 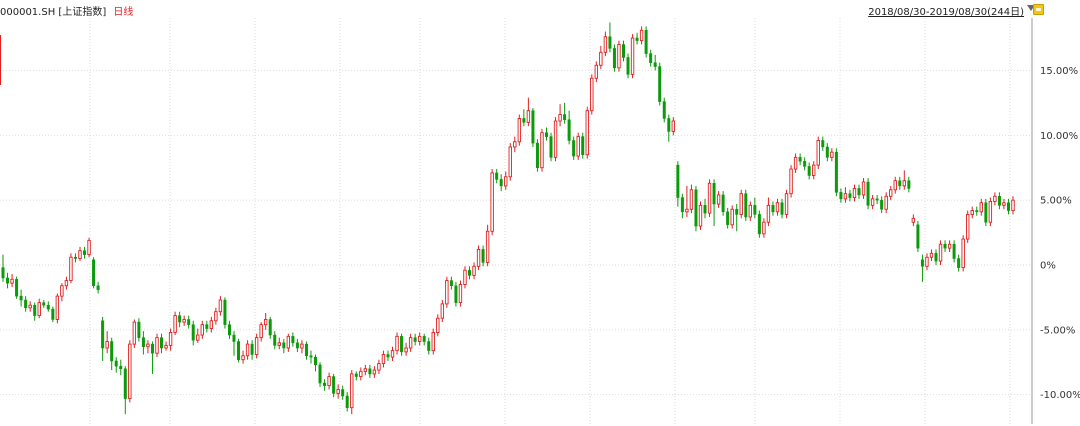 I want to click on lock-icon, so click(x=1038, y=9).